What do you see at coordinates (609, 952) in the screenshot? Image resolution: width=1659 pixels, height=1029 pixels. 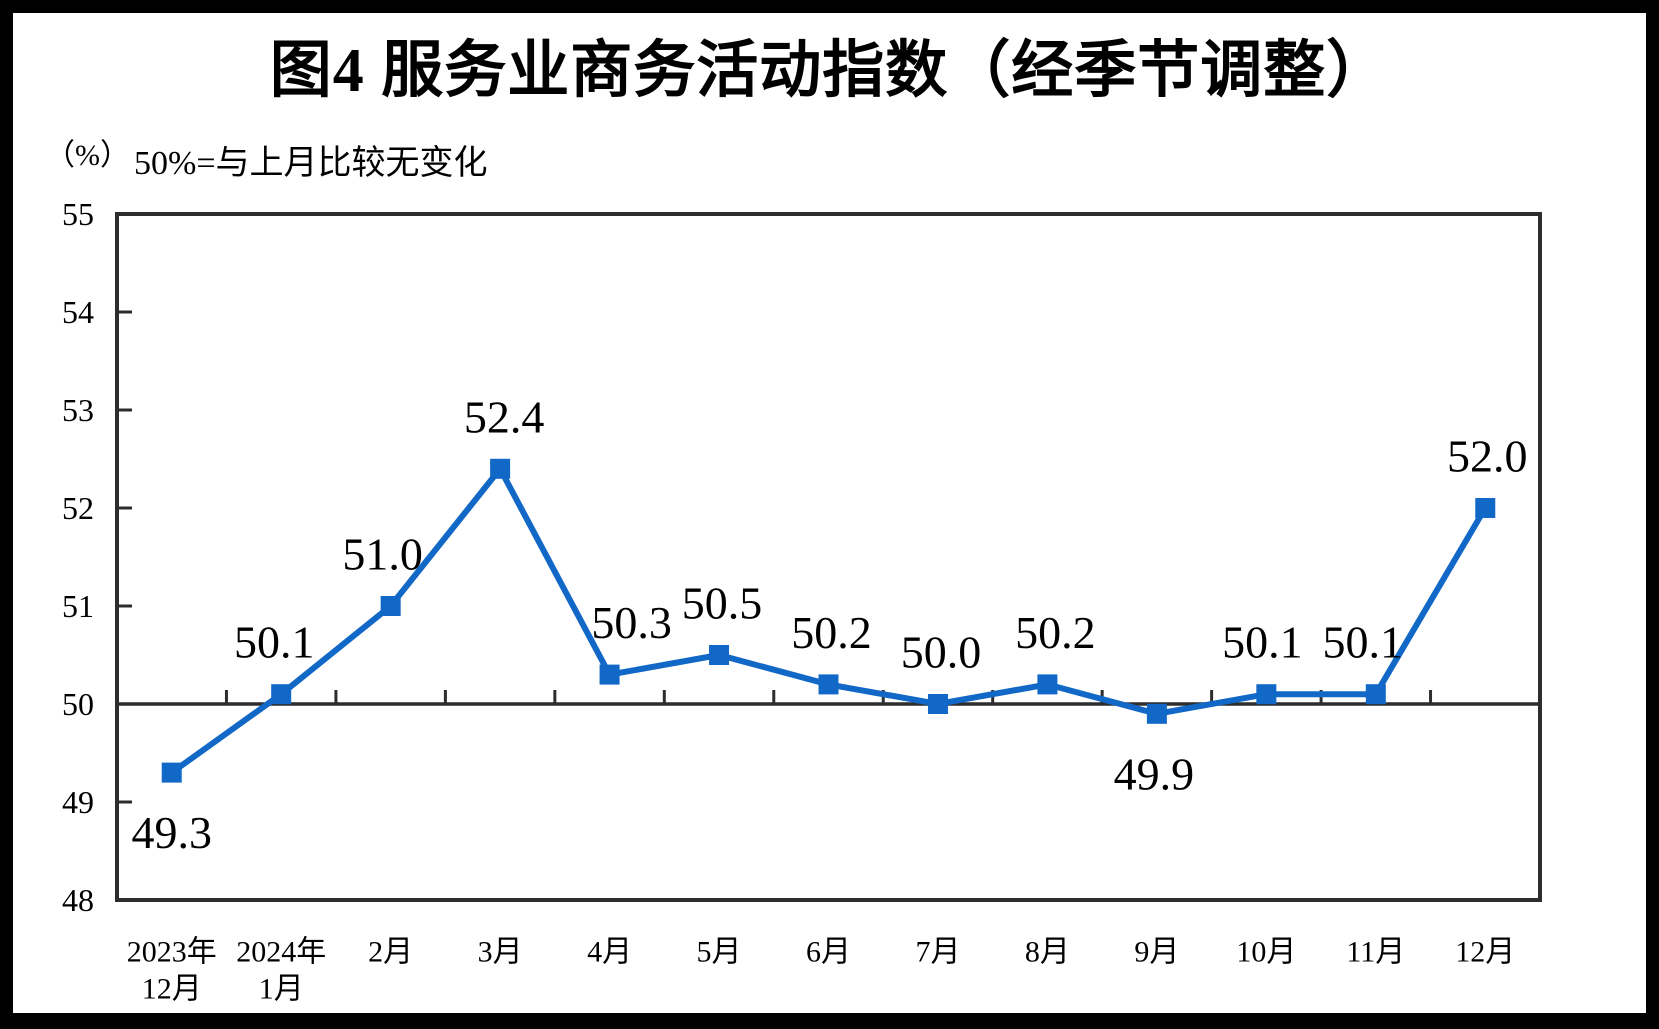 I see `x-axis-category-label: 4月` at bounding box center [609, 952].